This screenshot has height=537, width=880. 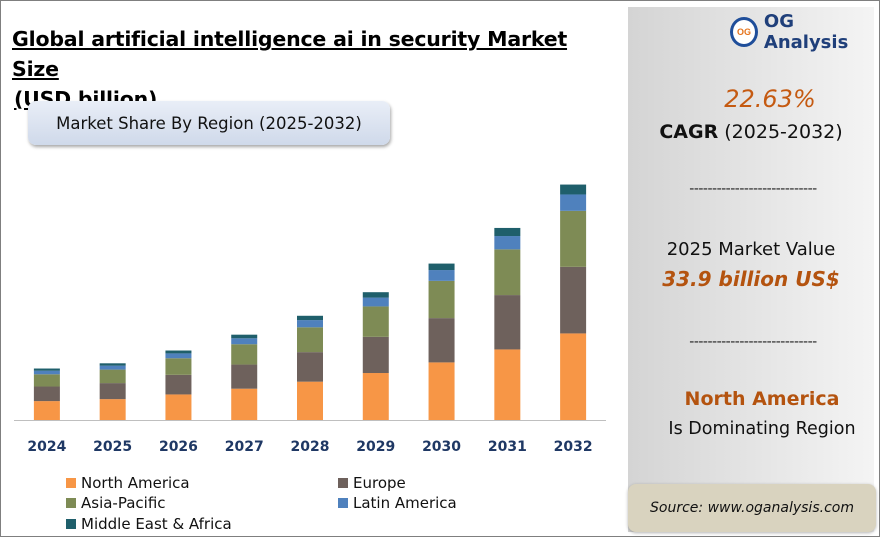 I want to click on bar-2030-asia-pacific, so click(x=441, y=299).